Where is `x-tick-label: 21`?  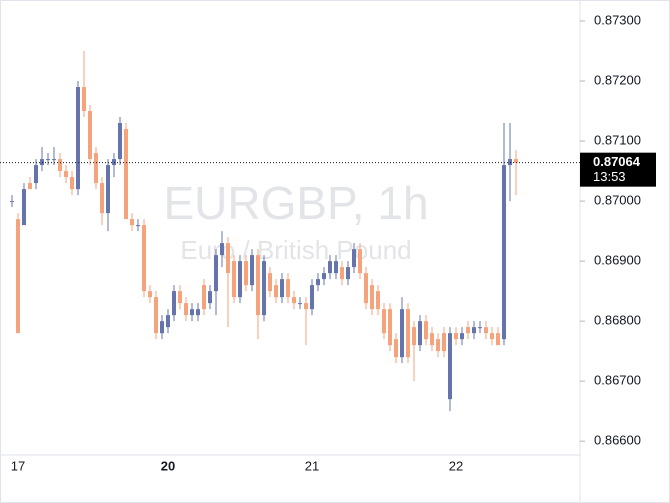 x-tick-label: 21 is located at coordinates (312, 465).